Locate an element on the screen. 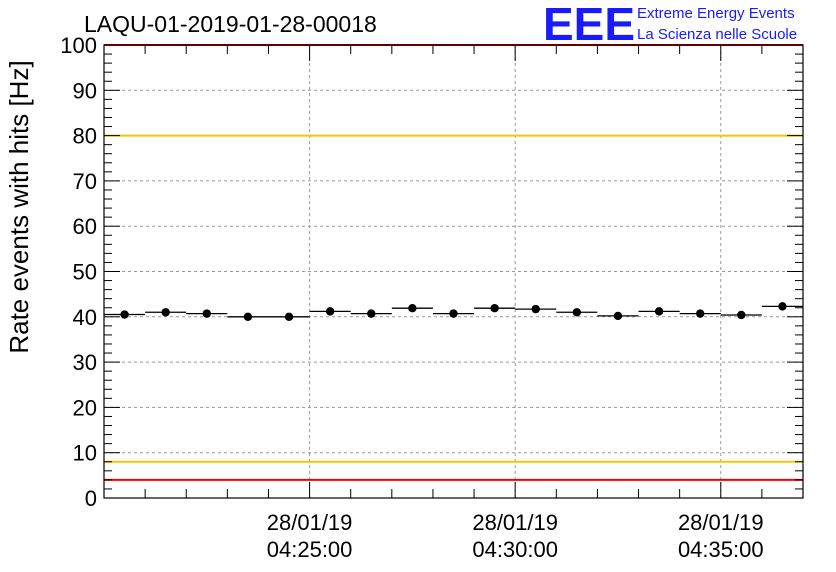  y-tick-label: 30 is located at coordinates (85, 362).